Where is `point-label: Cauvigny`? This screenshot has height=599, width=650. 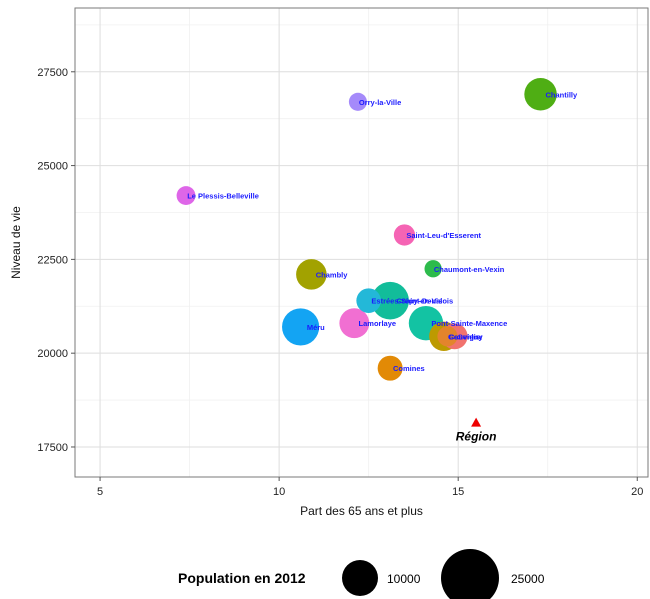 point-label: Cauvigny is located at coordinates (466, 336).